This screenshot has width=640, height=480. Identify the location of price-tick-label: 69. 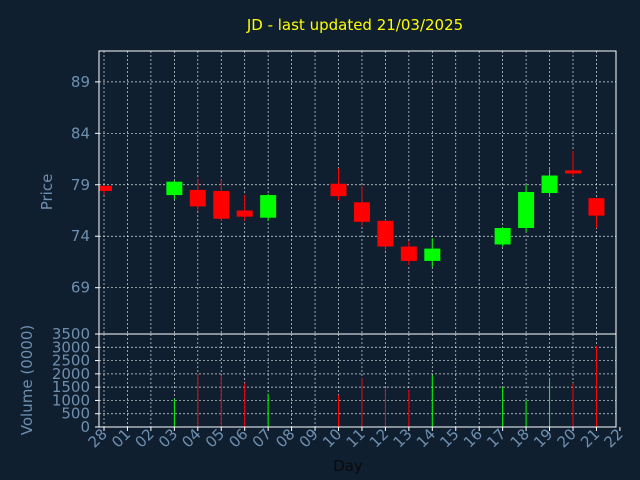
(80, 288).